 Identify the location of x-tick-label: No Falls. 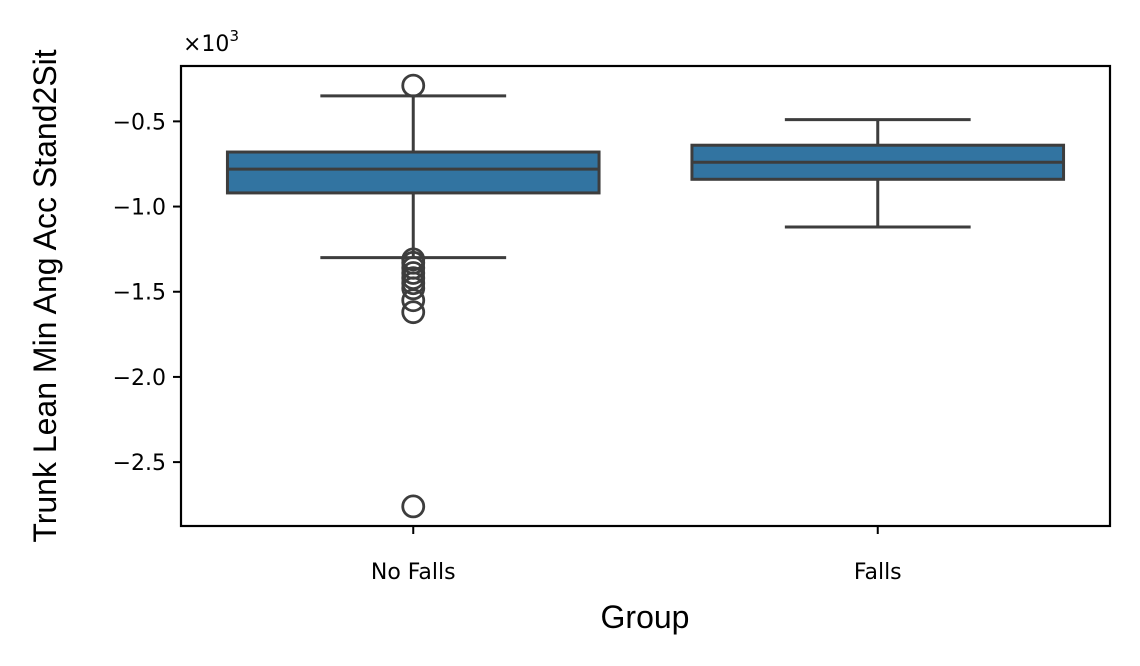
(413, 572).